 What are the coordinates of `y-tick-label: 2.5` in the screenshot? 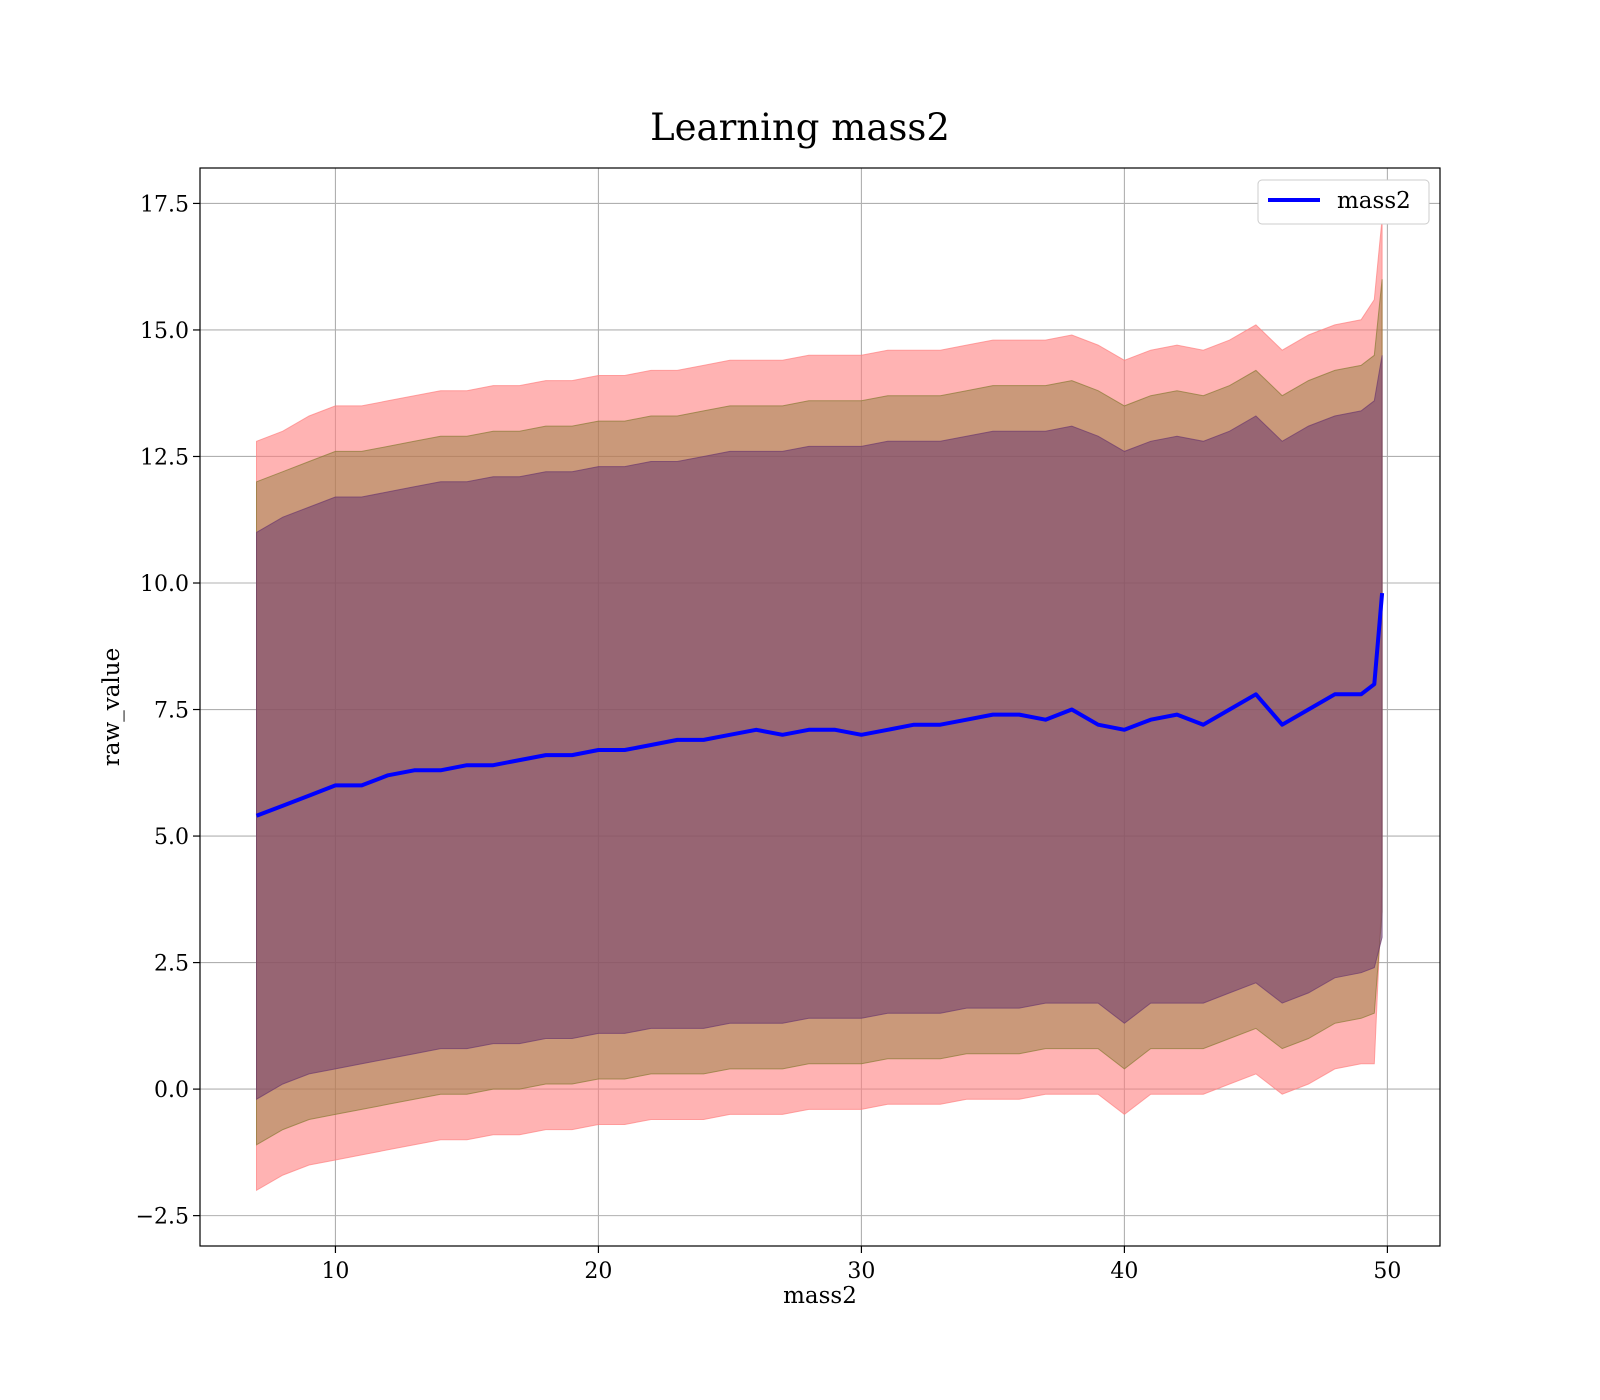 It's located at (171, 964).